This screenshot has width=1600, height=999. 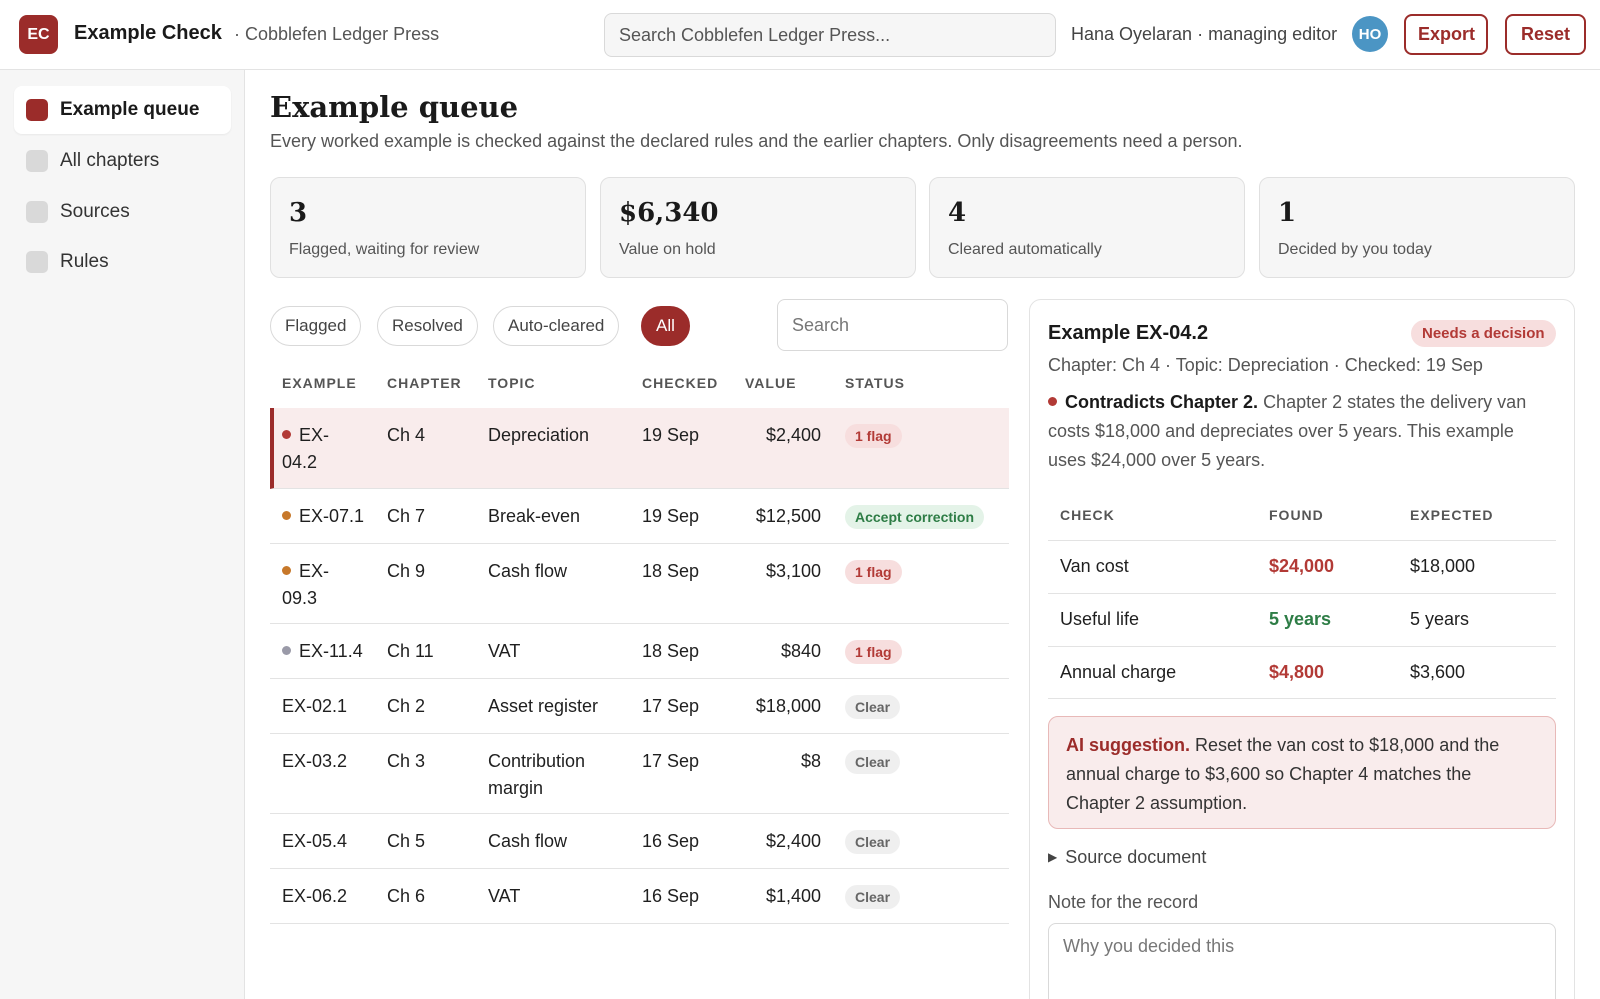 What do you see at coordinates (1446, 34) in the screenshot?
I see `export-button: Export` at bounding box center [1446, 34].